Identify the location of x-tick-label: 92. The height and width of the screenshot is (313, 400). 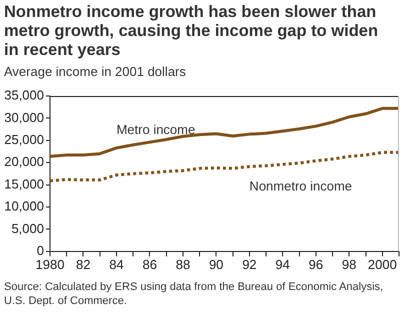
(249, 264).